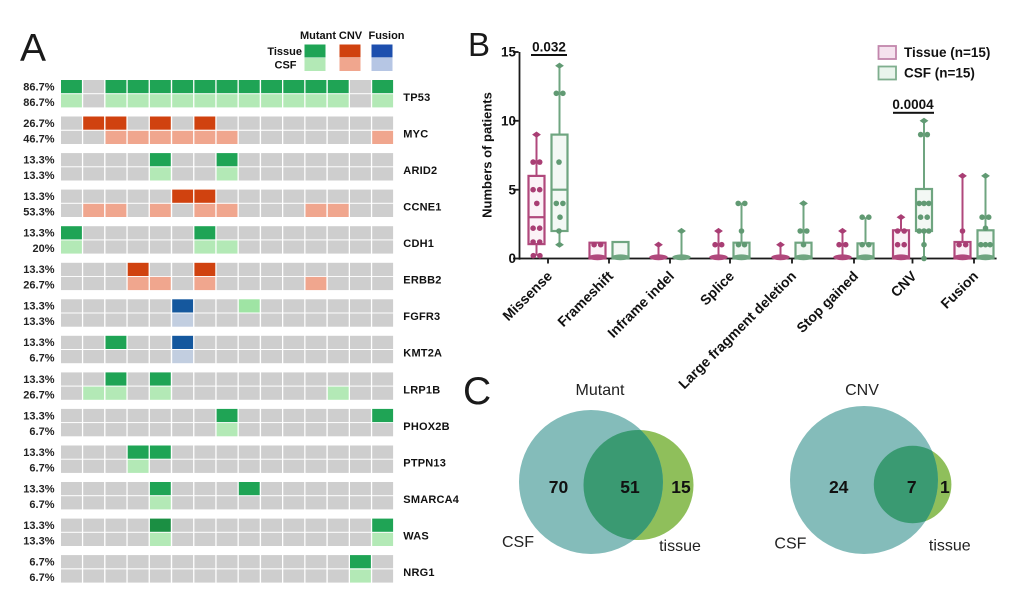 The height and width of the screenshot is (603, 1015). Describe the element at coordinates (477, 391) in the screenshot. I see `svg-text: C` at that location.